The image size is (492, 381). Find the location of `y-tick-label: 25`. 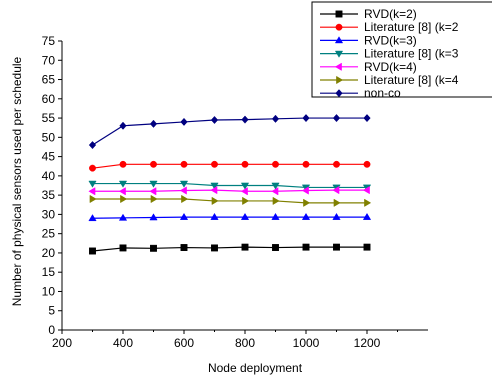

y-tick-label: 25 is located at coordinates (49, 234).